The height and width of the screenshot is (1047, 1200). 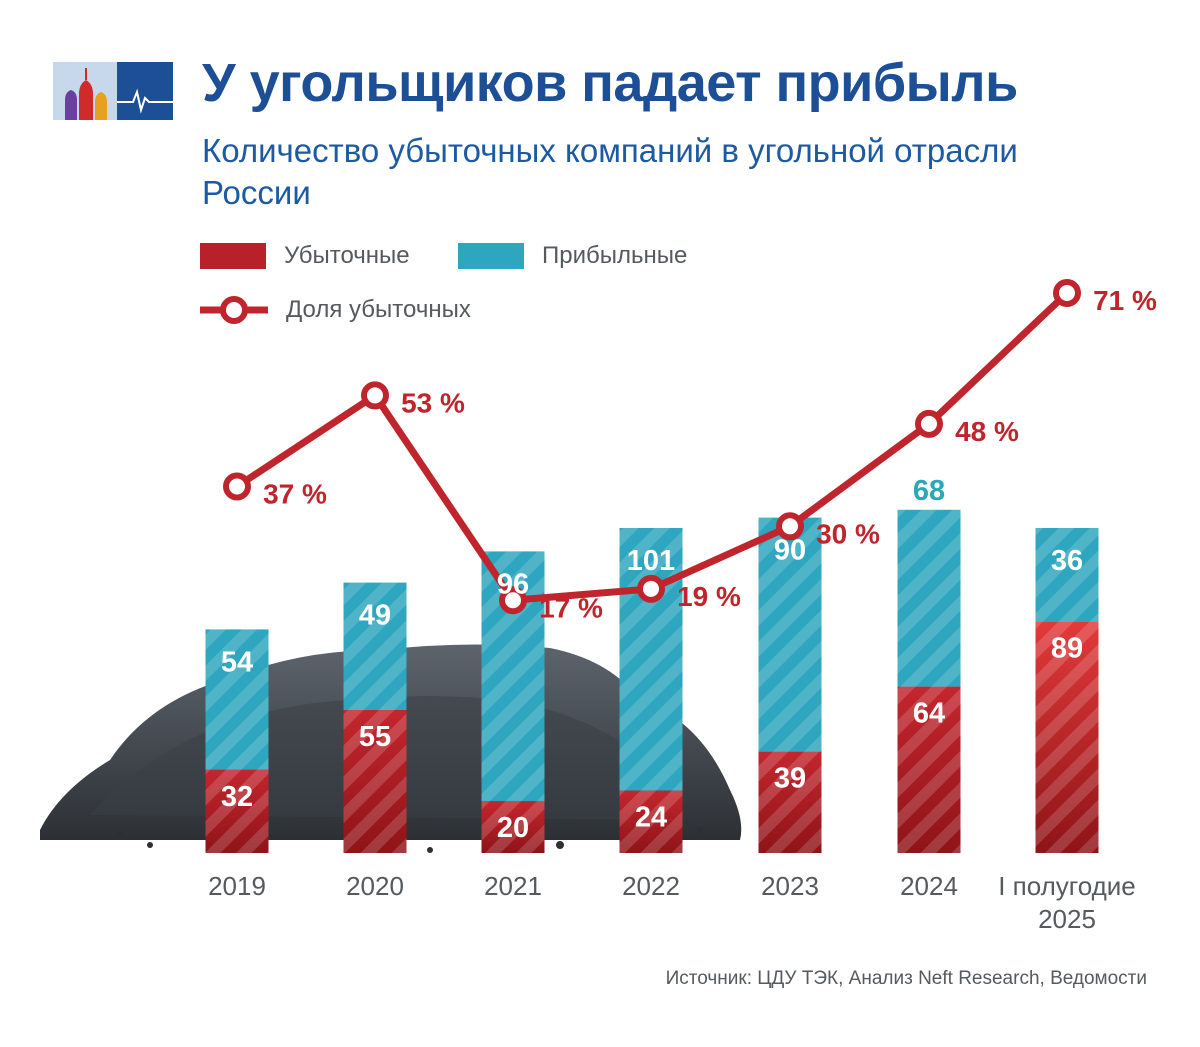 I want to click on bar-profit-label: 101, so click(x=651, y=561).